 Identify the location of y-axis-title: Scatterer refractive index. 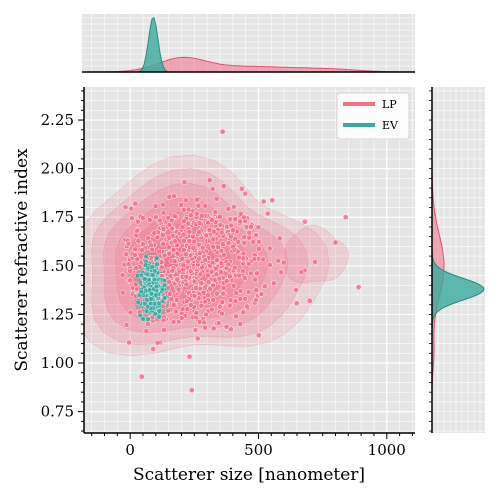
(22, 260).